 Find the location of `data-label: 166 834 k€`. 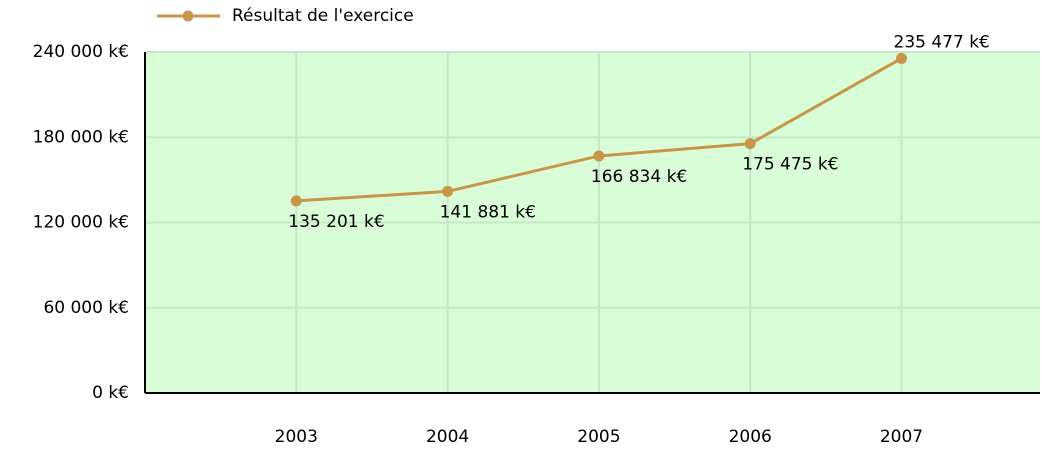

data-label: 166 834 k€ is located at coordinates (639, 177).